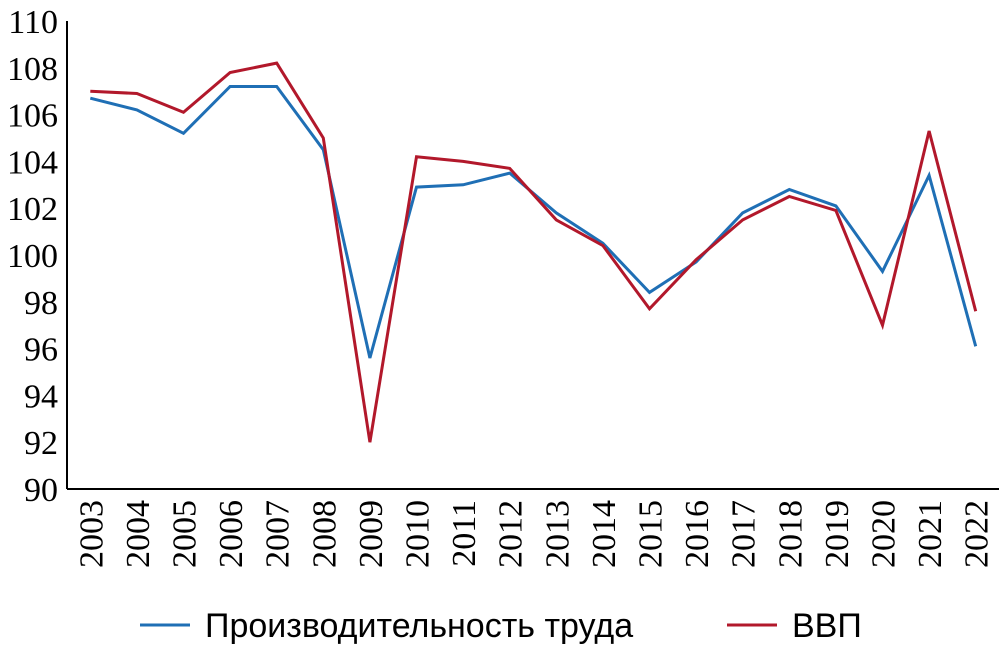 The height and width of the screenshot is (648, 1000). Describe the element at coordinates (511, 534) in the screenshot. I see `x-tick-label: 2012` at that location.